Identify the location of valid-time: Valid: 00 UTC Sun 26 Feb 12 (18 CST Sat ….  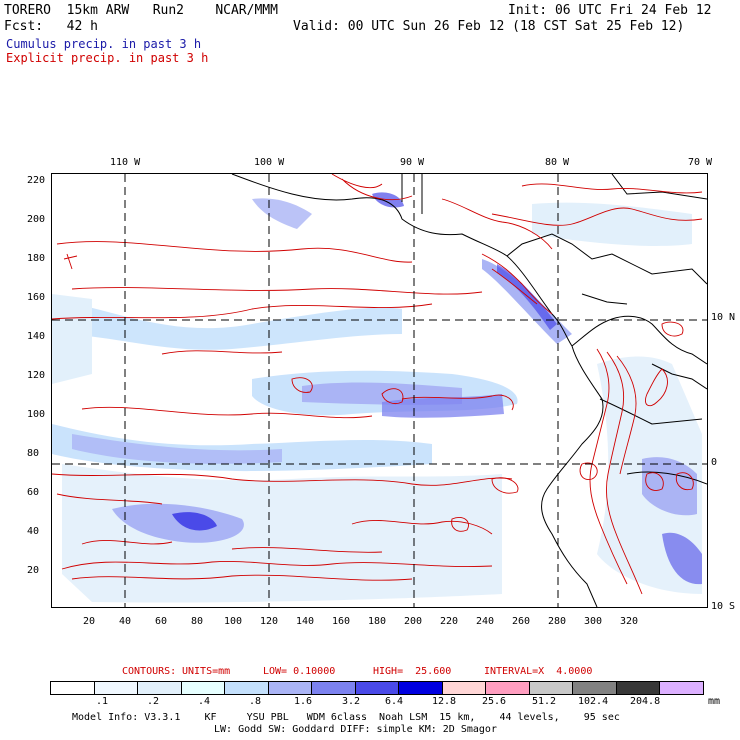
(489, 26).